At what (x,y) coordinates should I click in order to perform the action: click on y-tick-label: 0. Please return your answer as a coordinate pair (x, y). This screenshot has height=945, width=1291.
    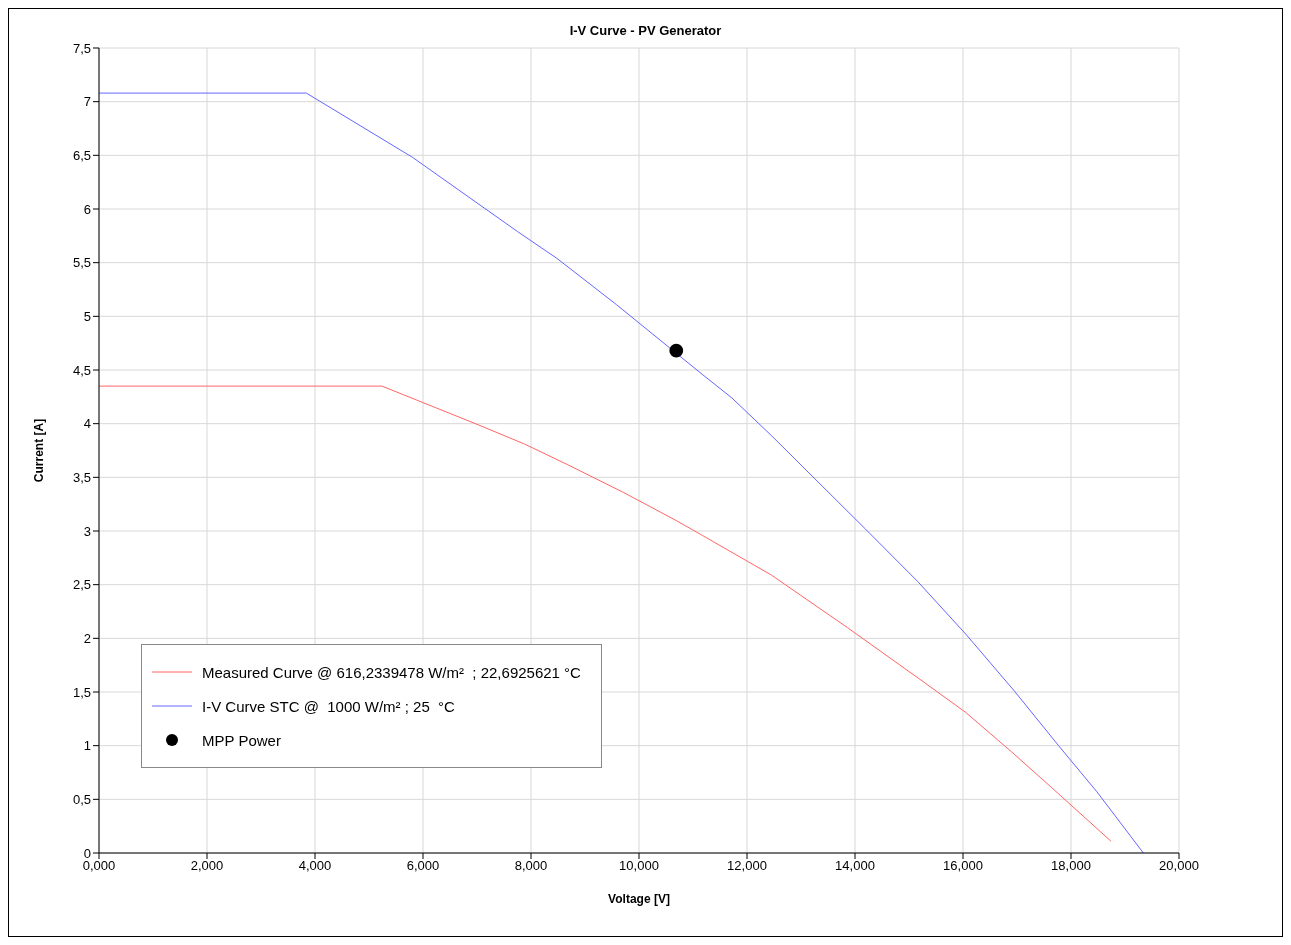
    Looking at the image, I should click on (87, 853).